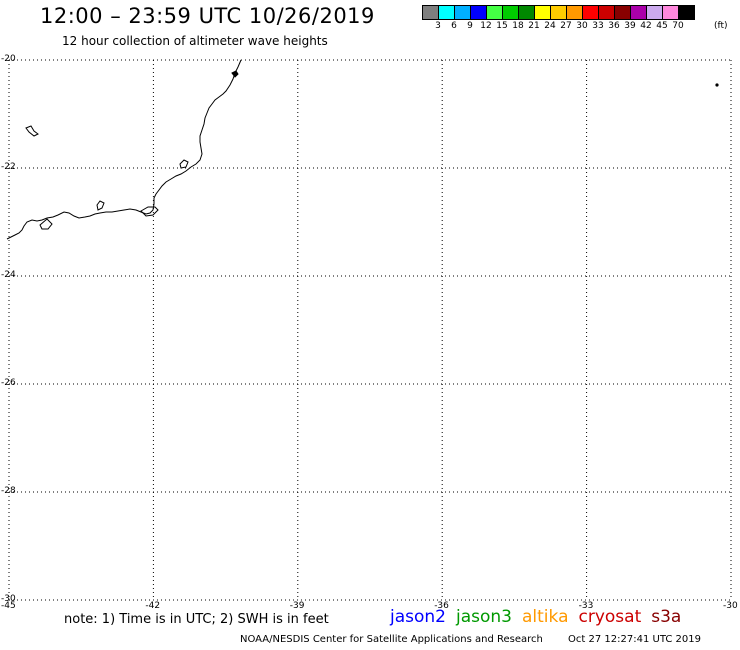  Describe the element at coordinates (8, 383) in the screenshot. I see `latitude-tick-label: -26` at that location.